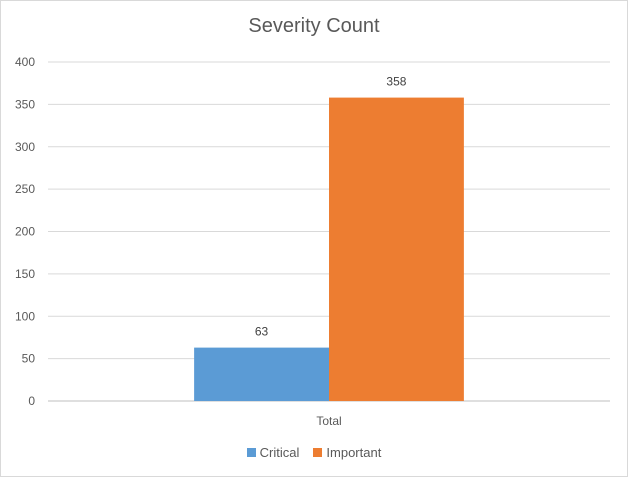 This screenshot has height=477, width=628. What do you see at coordinates (29, 359) in the screenshot?
I see `y-tick-label: 50` at bounding box center [29, 359].